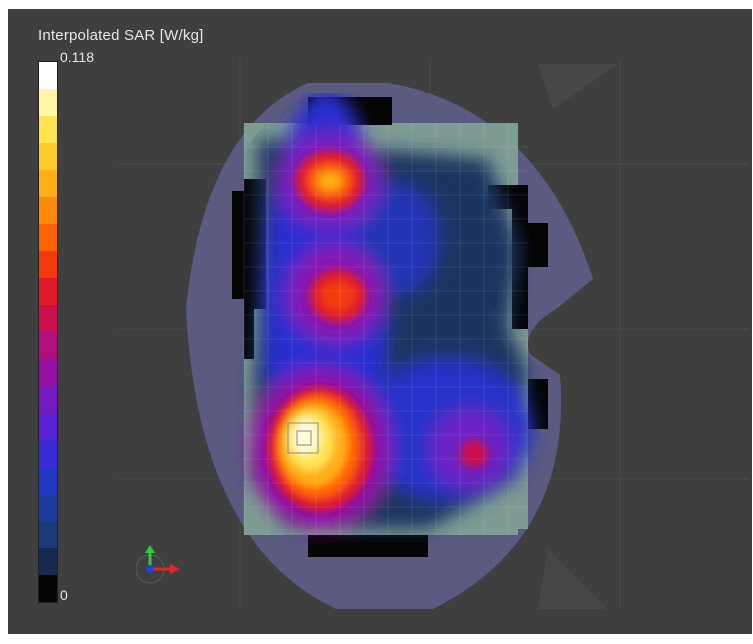 The width and height of the screenshot is (753, 644). What do you see at coordinates (77, 57) in the screenshot?
I see `legend-max-value: 0.118` at bounding box center [77, 57].